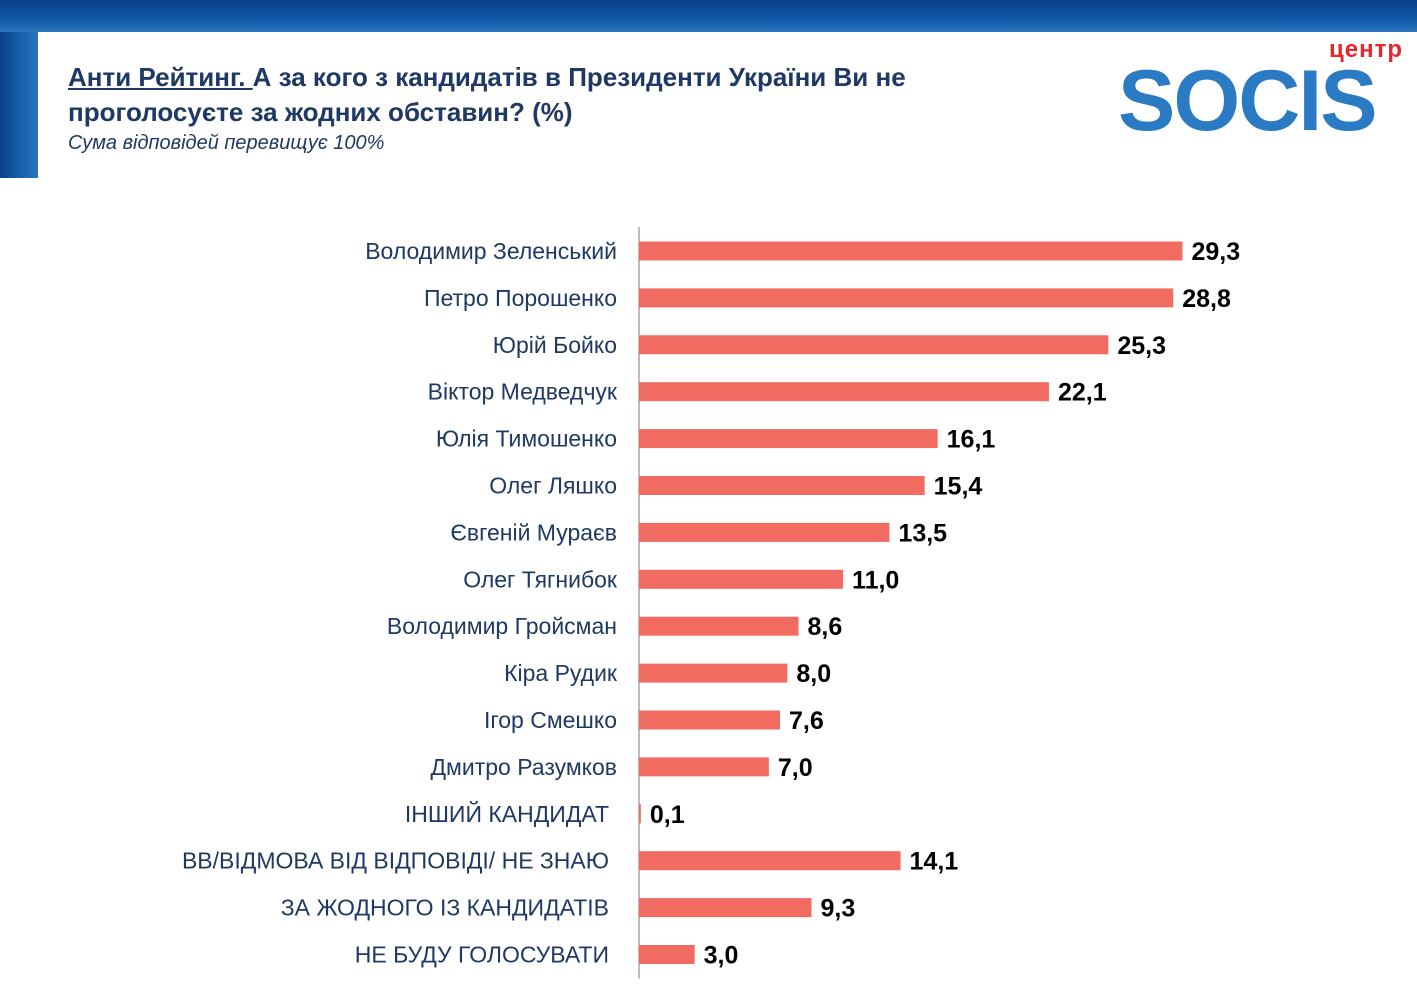 The image size is (1417, 1006). I want to click on category-label: Олег Тягнибок, so click(540, 579).